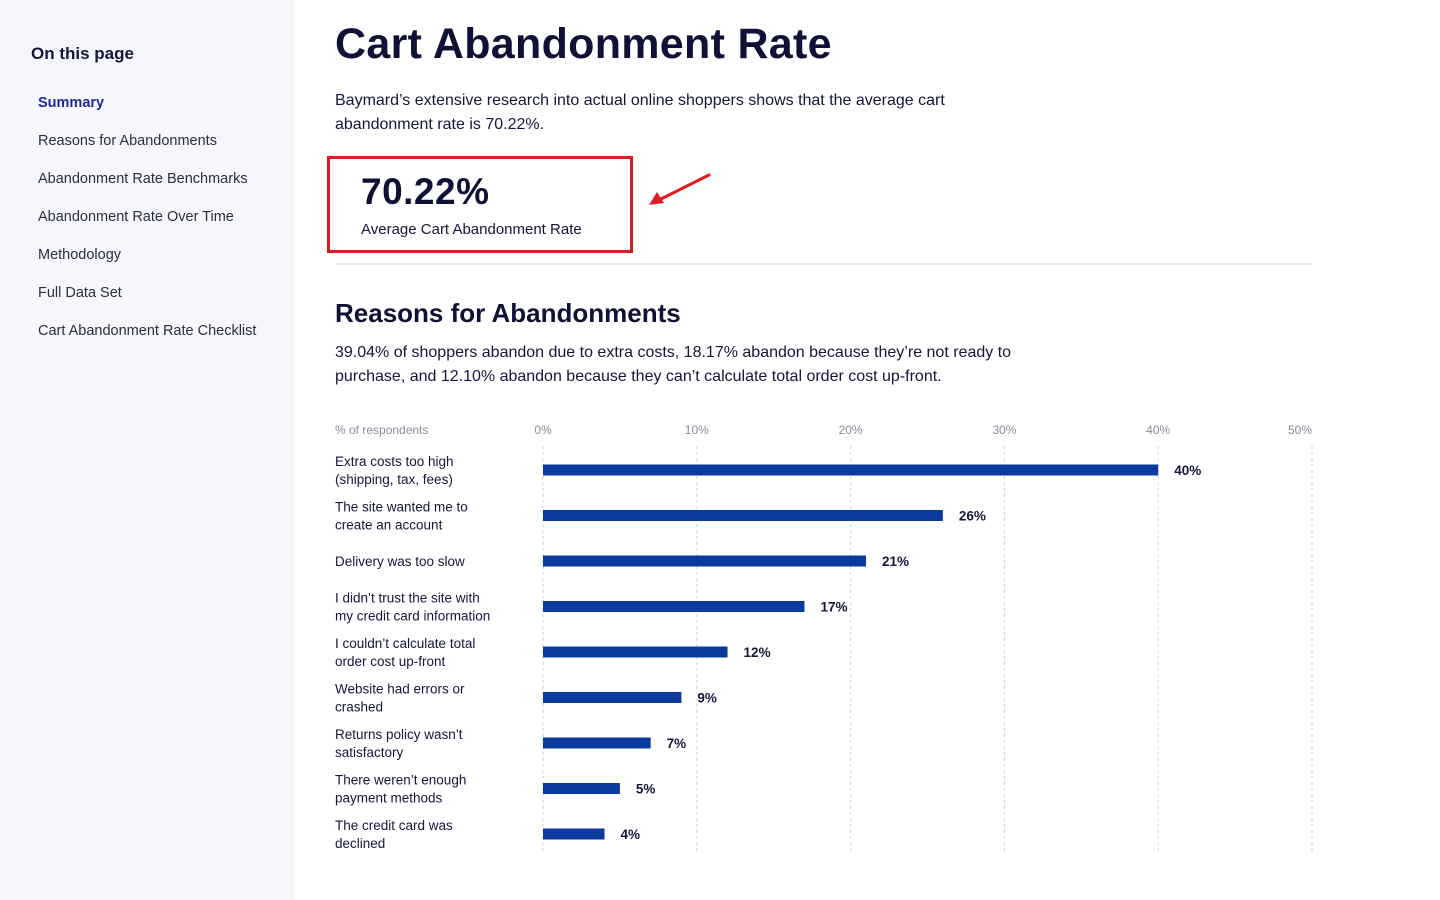  I want to click on stat-highlight-box: 70.22% Average Cart Abandonment Rate, so click(480, 204).